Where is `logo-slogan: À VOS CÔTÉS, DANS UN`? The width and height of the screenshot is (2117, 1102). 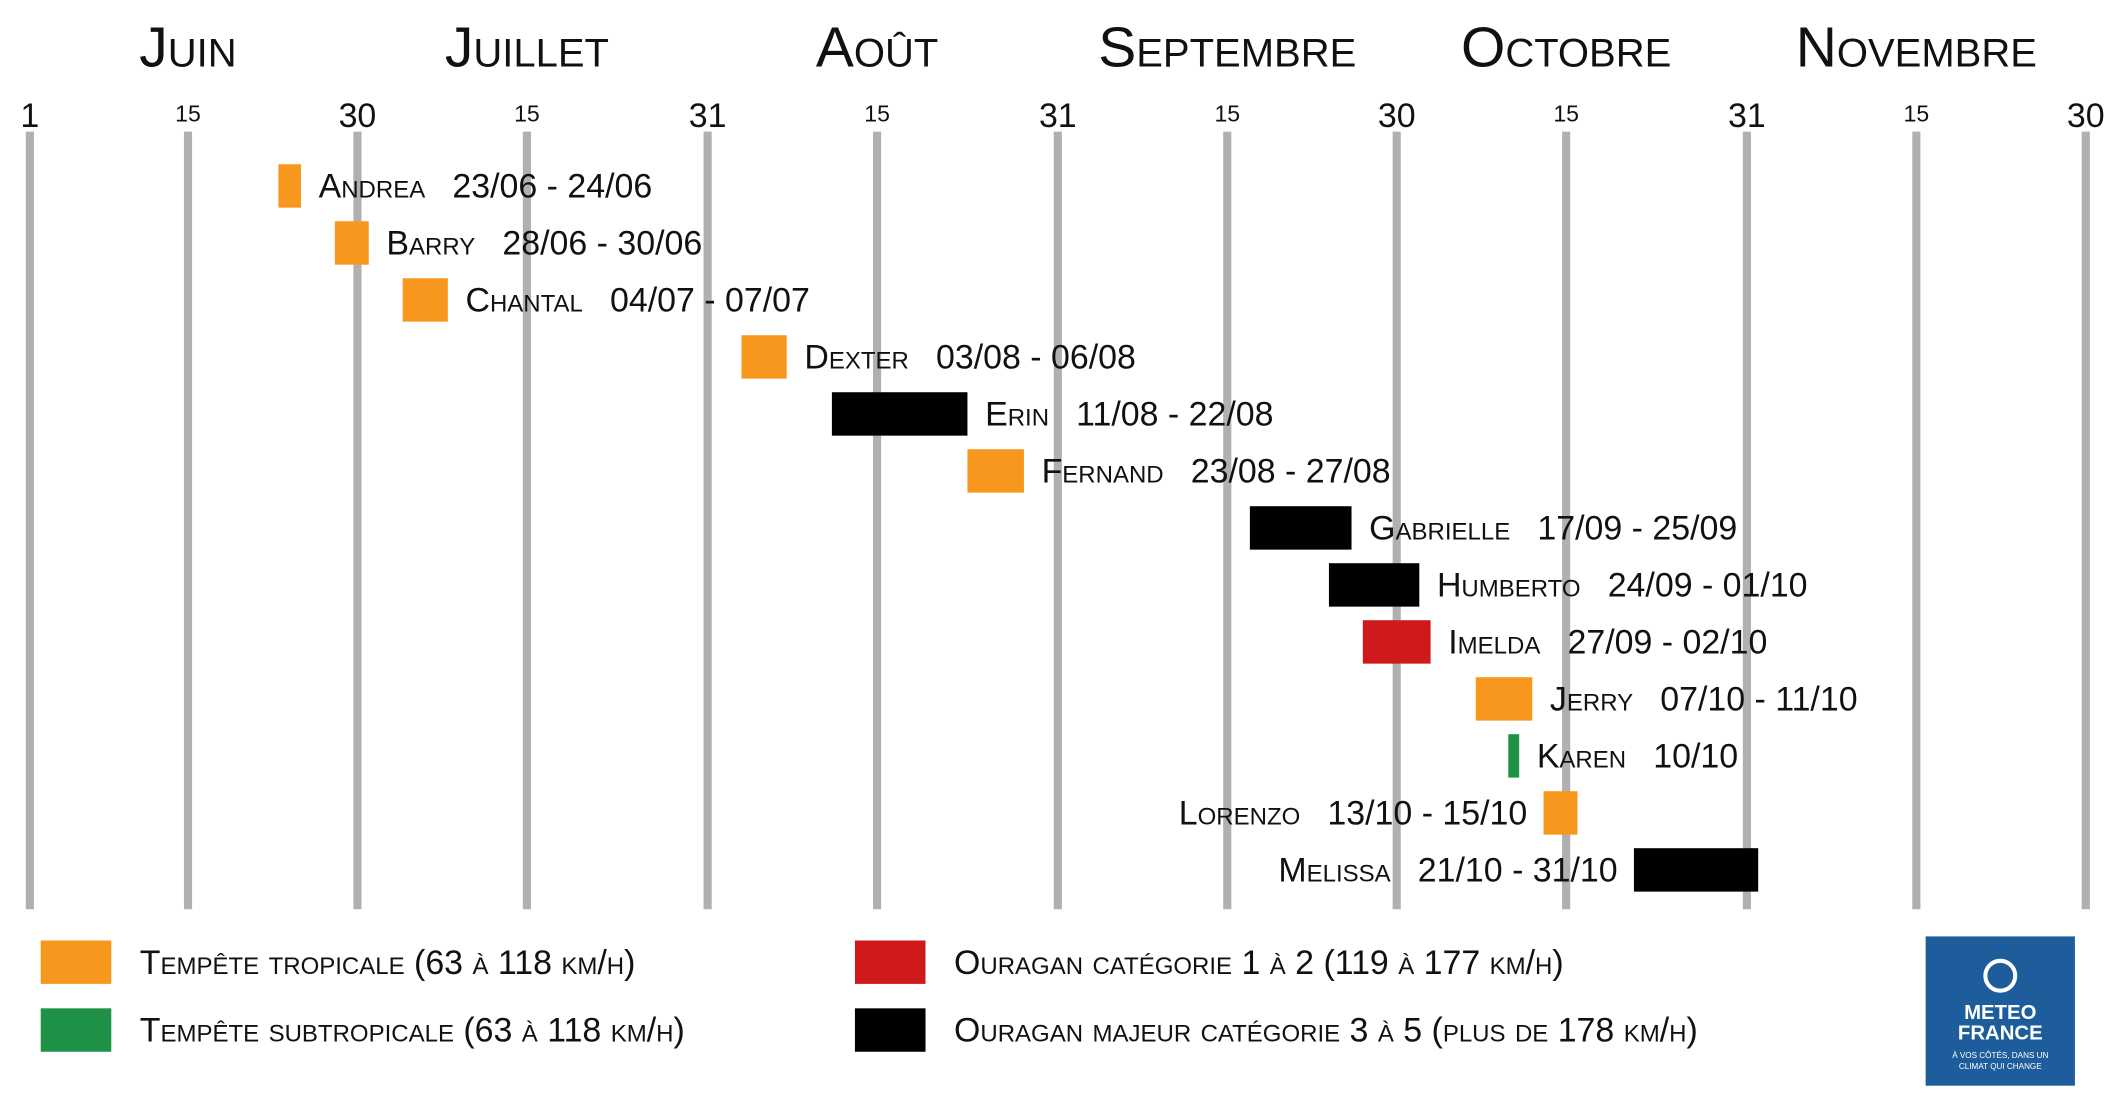
logo-slogan: À VOS CÔTÉS, DANS UN is located at coordinates (2000, 1055).